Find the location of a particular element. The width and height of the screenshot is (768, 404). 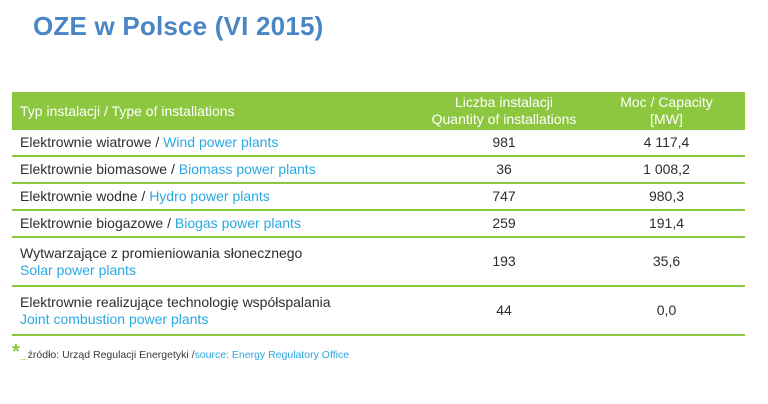

installation-type-cell: Elektrownie wiatrowe / Wind power plants is located at coordinates (216, 143).